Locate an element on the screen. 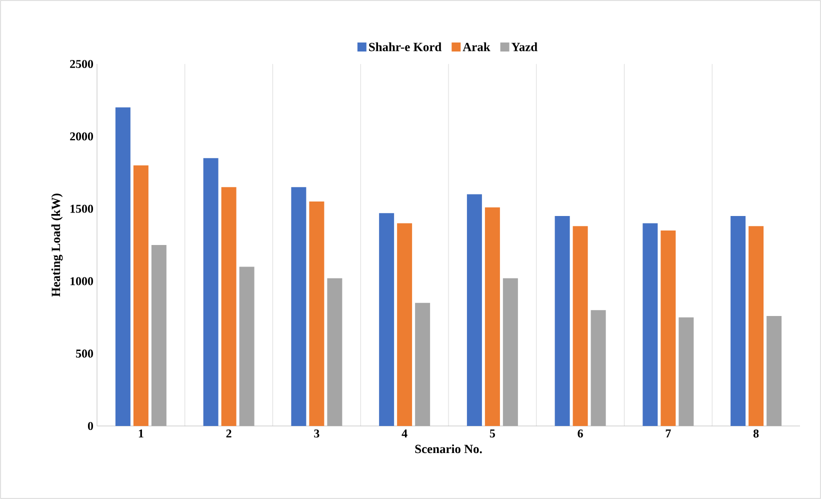 The width and height of the screenshot is (821, 499). x-tick-label: 8 is located at coordinates (756, 434).